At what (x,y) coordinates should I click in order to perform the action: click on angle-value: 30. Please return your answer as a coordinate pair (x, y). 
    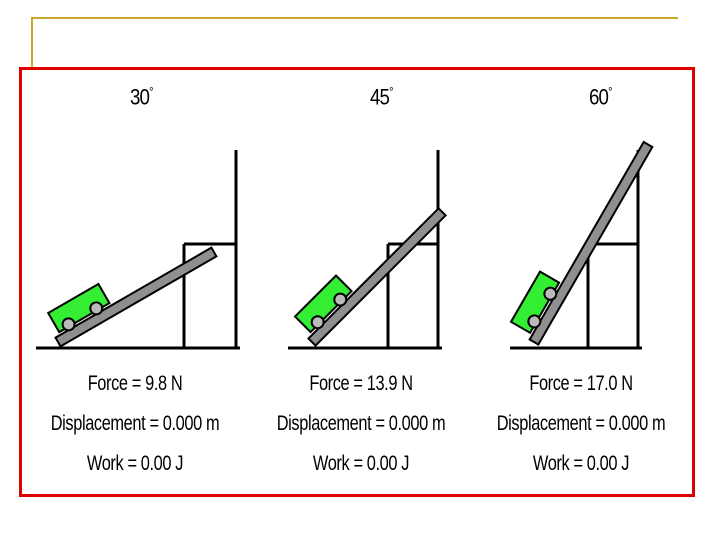
    Looking at the image, I should click on (140, 97).